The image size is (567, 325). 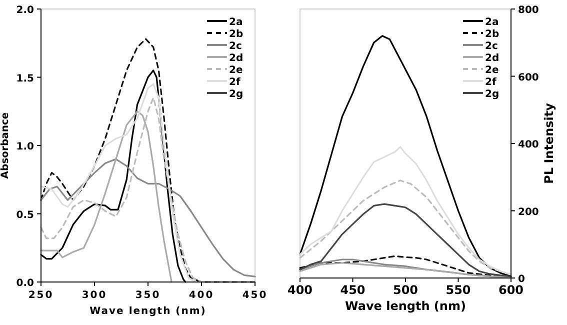 I want to click on x-tick-label: 550, so click(x=458, y=290).